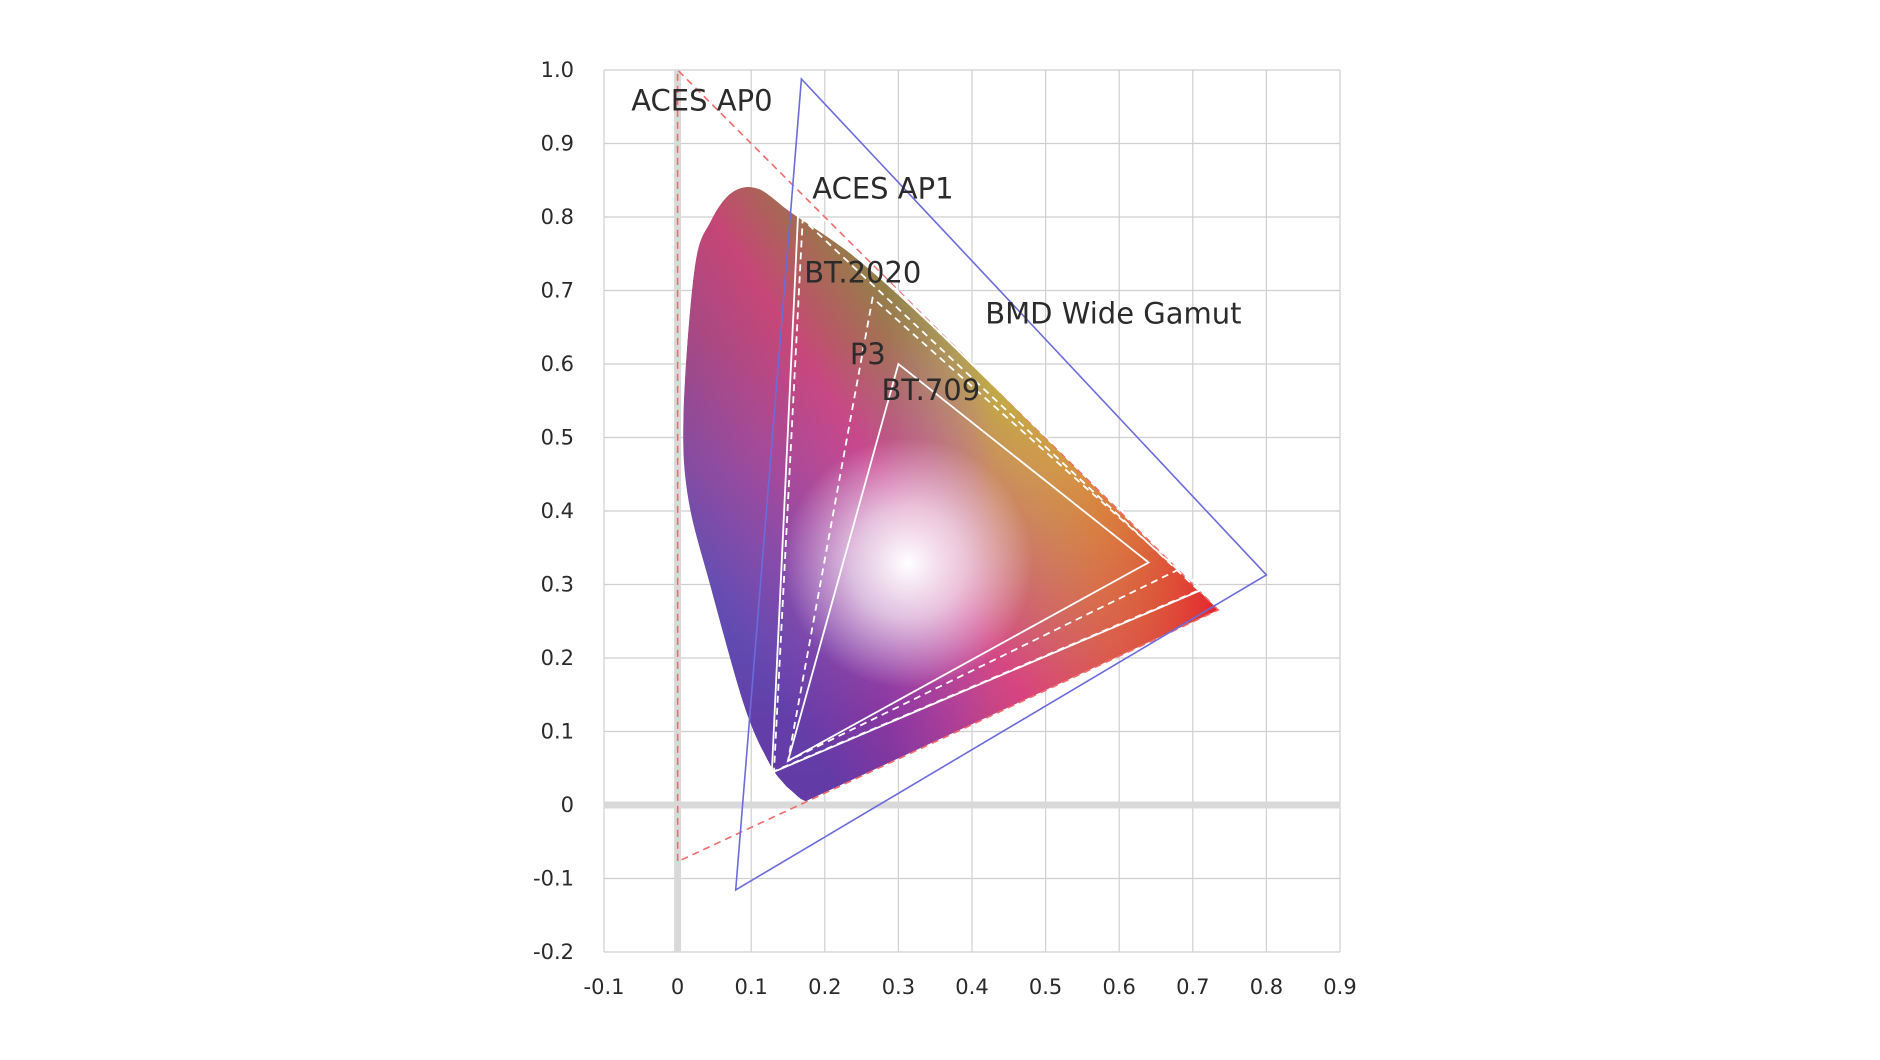  What do you see at coordinates (557, 144) in the screenshot?
I see `y-tick-label: 0.9` at bounding box center [557, 144].